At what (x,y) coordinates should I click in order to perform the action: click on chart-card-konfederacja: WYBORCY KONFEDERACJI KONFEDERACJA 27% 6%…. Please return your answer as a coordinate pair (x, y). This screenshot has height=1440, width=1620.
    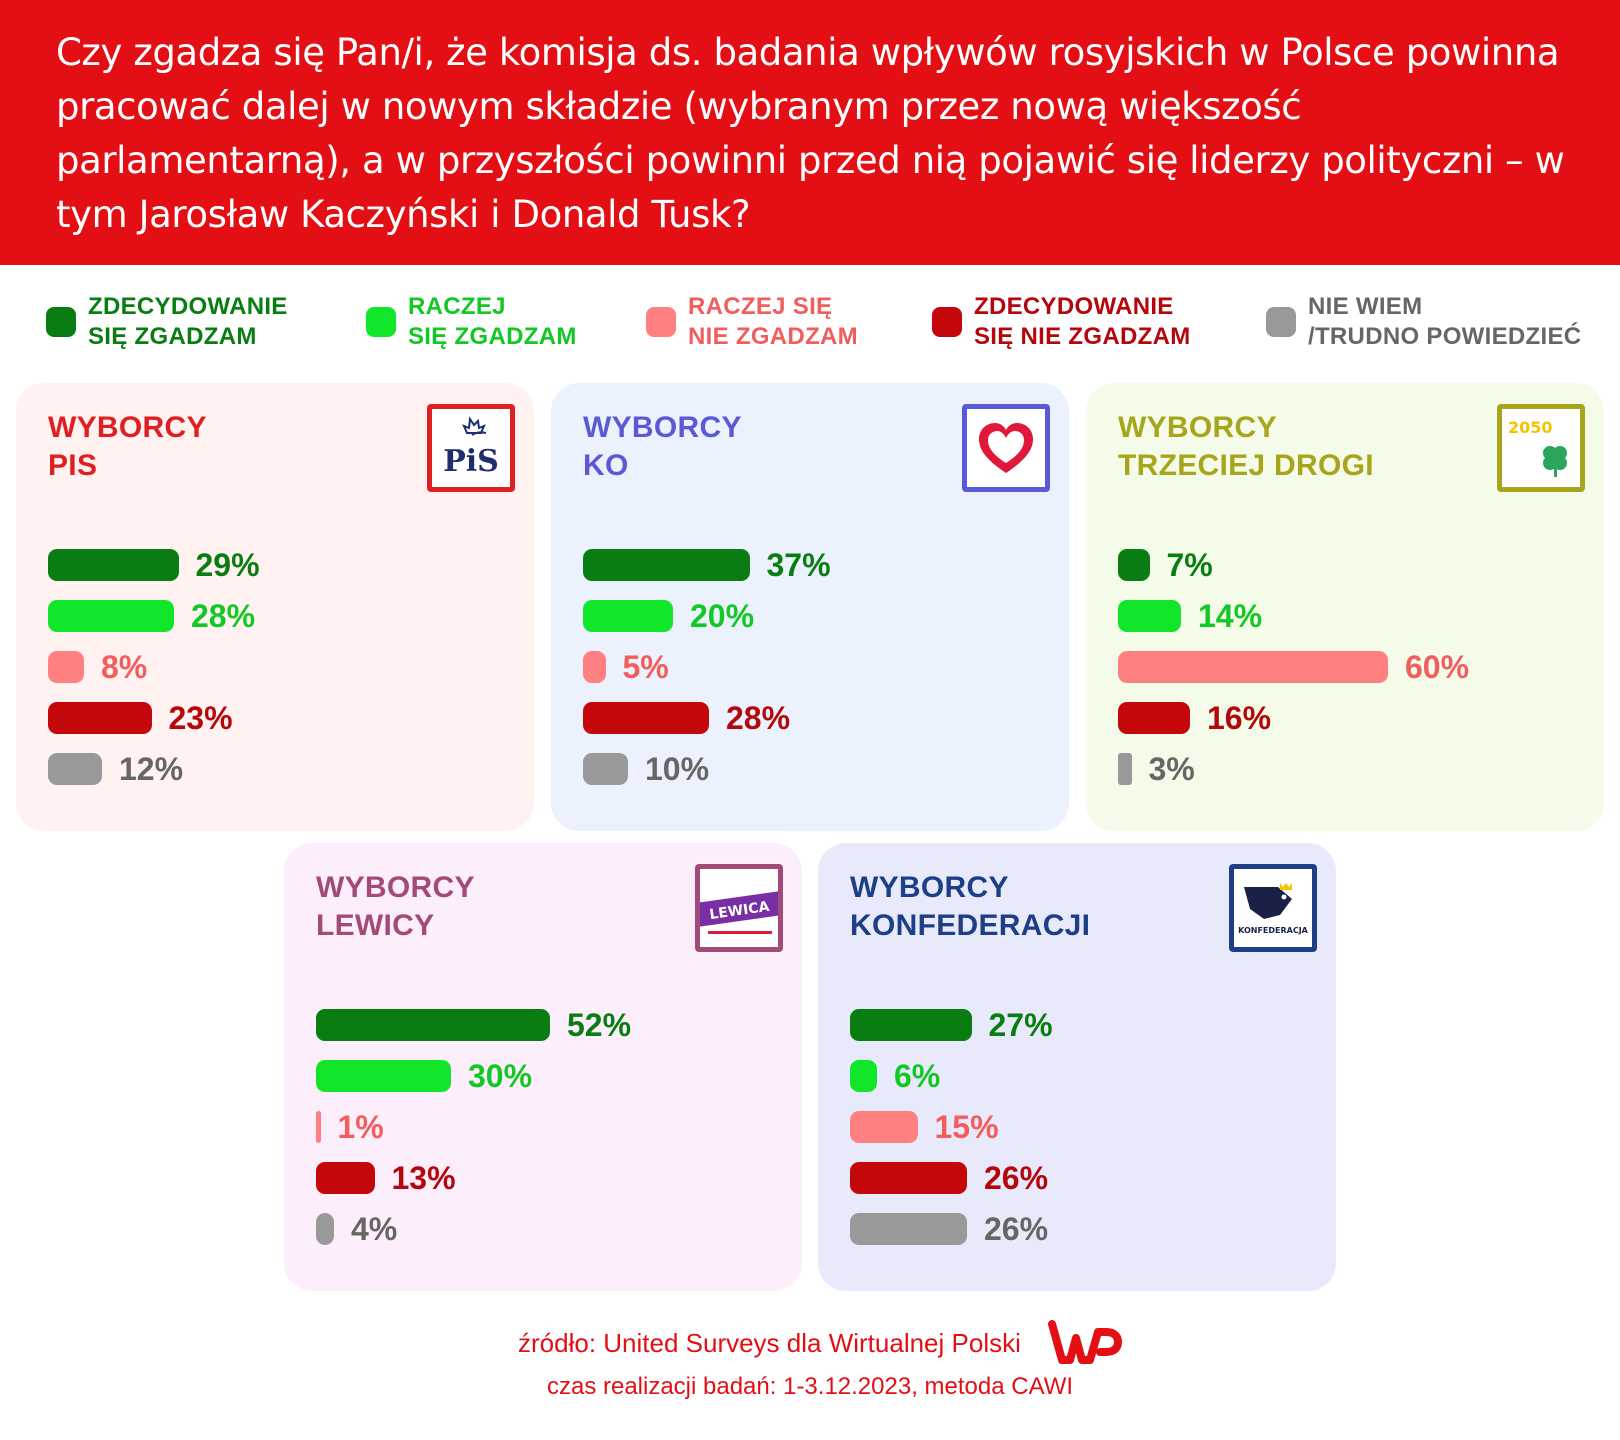
    Looking at the image, I should click on (1077, 1067).